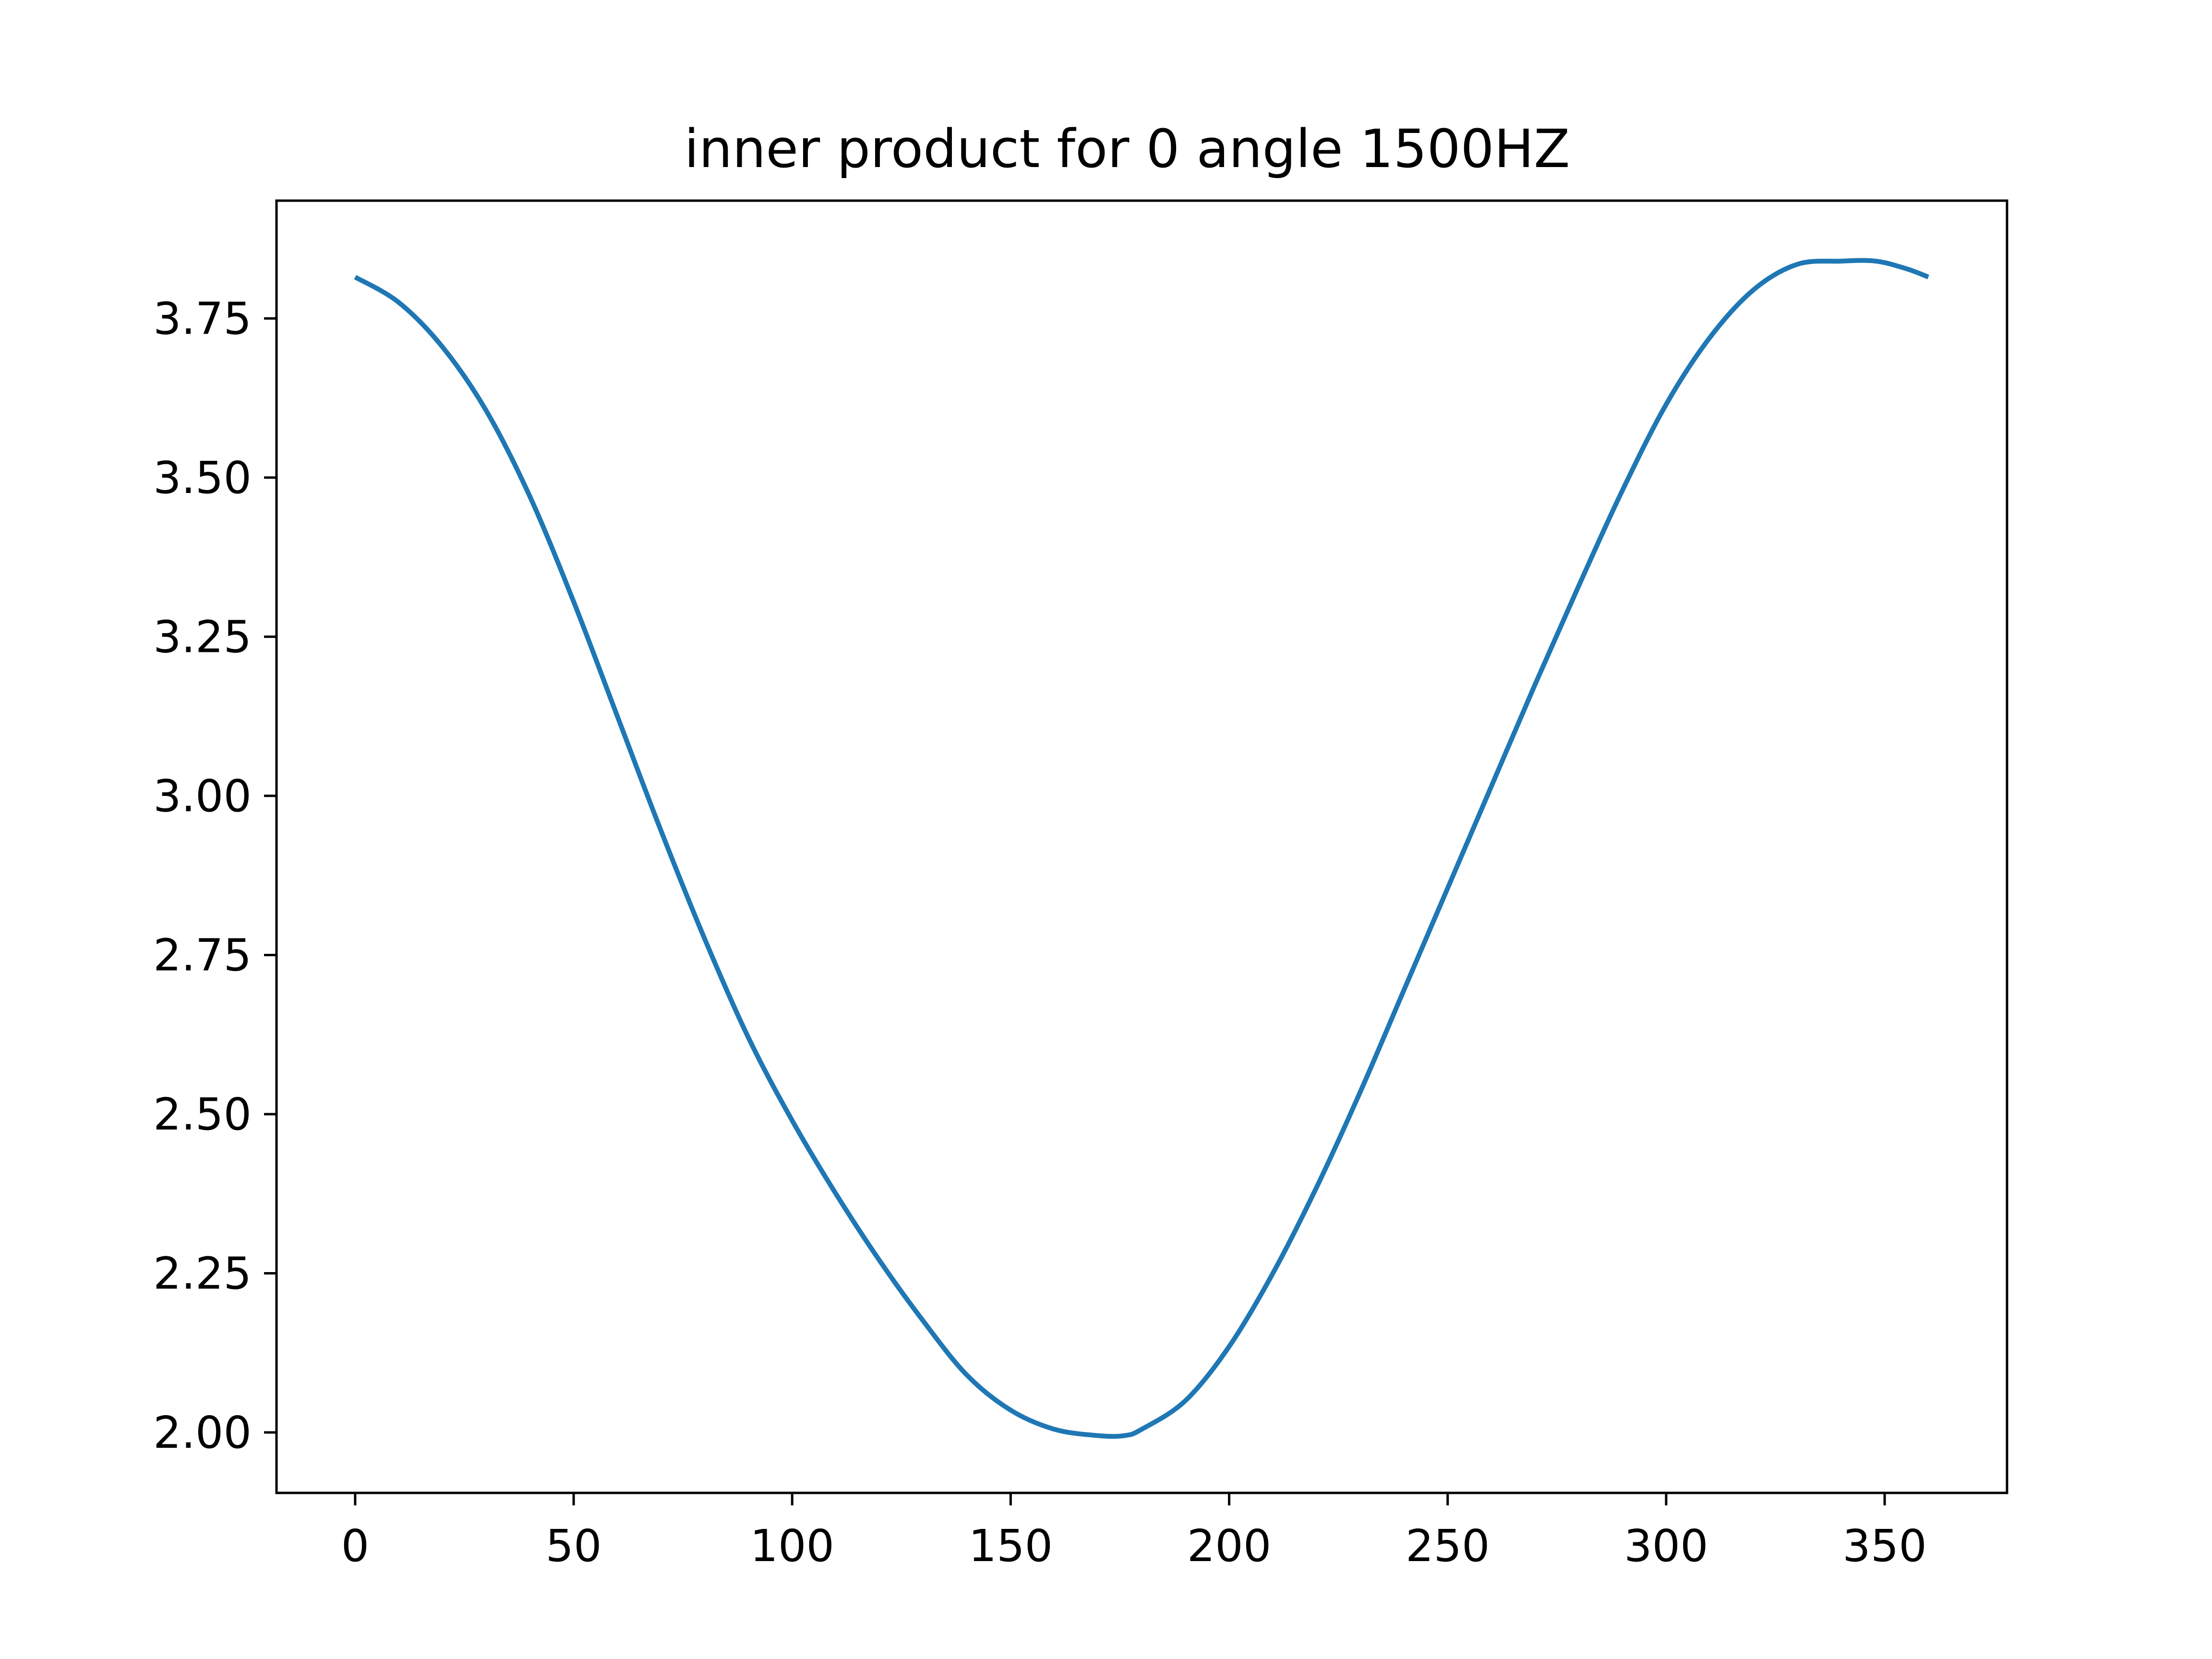 The height and width of the screenshot is (1659, 2212). Describe the element at coordinates (1011, 1546) in the screenshot. I see `x-tick-label: 150` at that location.